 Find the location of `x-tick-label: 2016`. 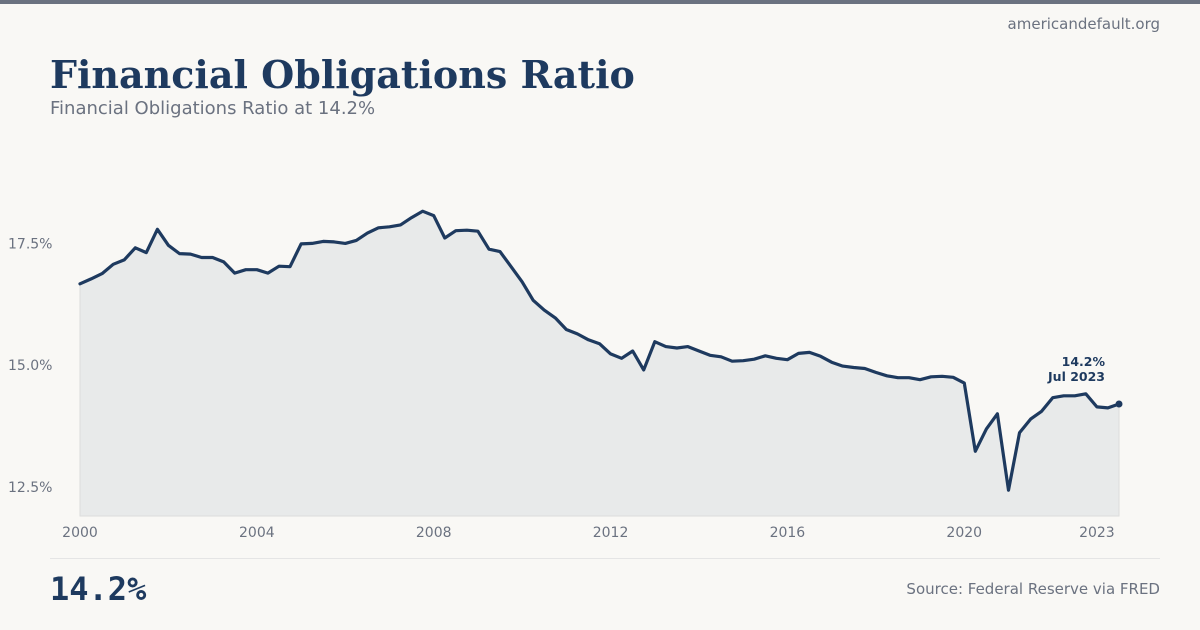

x-tick-label: 2016 is located at coordinates (788, 533).